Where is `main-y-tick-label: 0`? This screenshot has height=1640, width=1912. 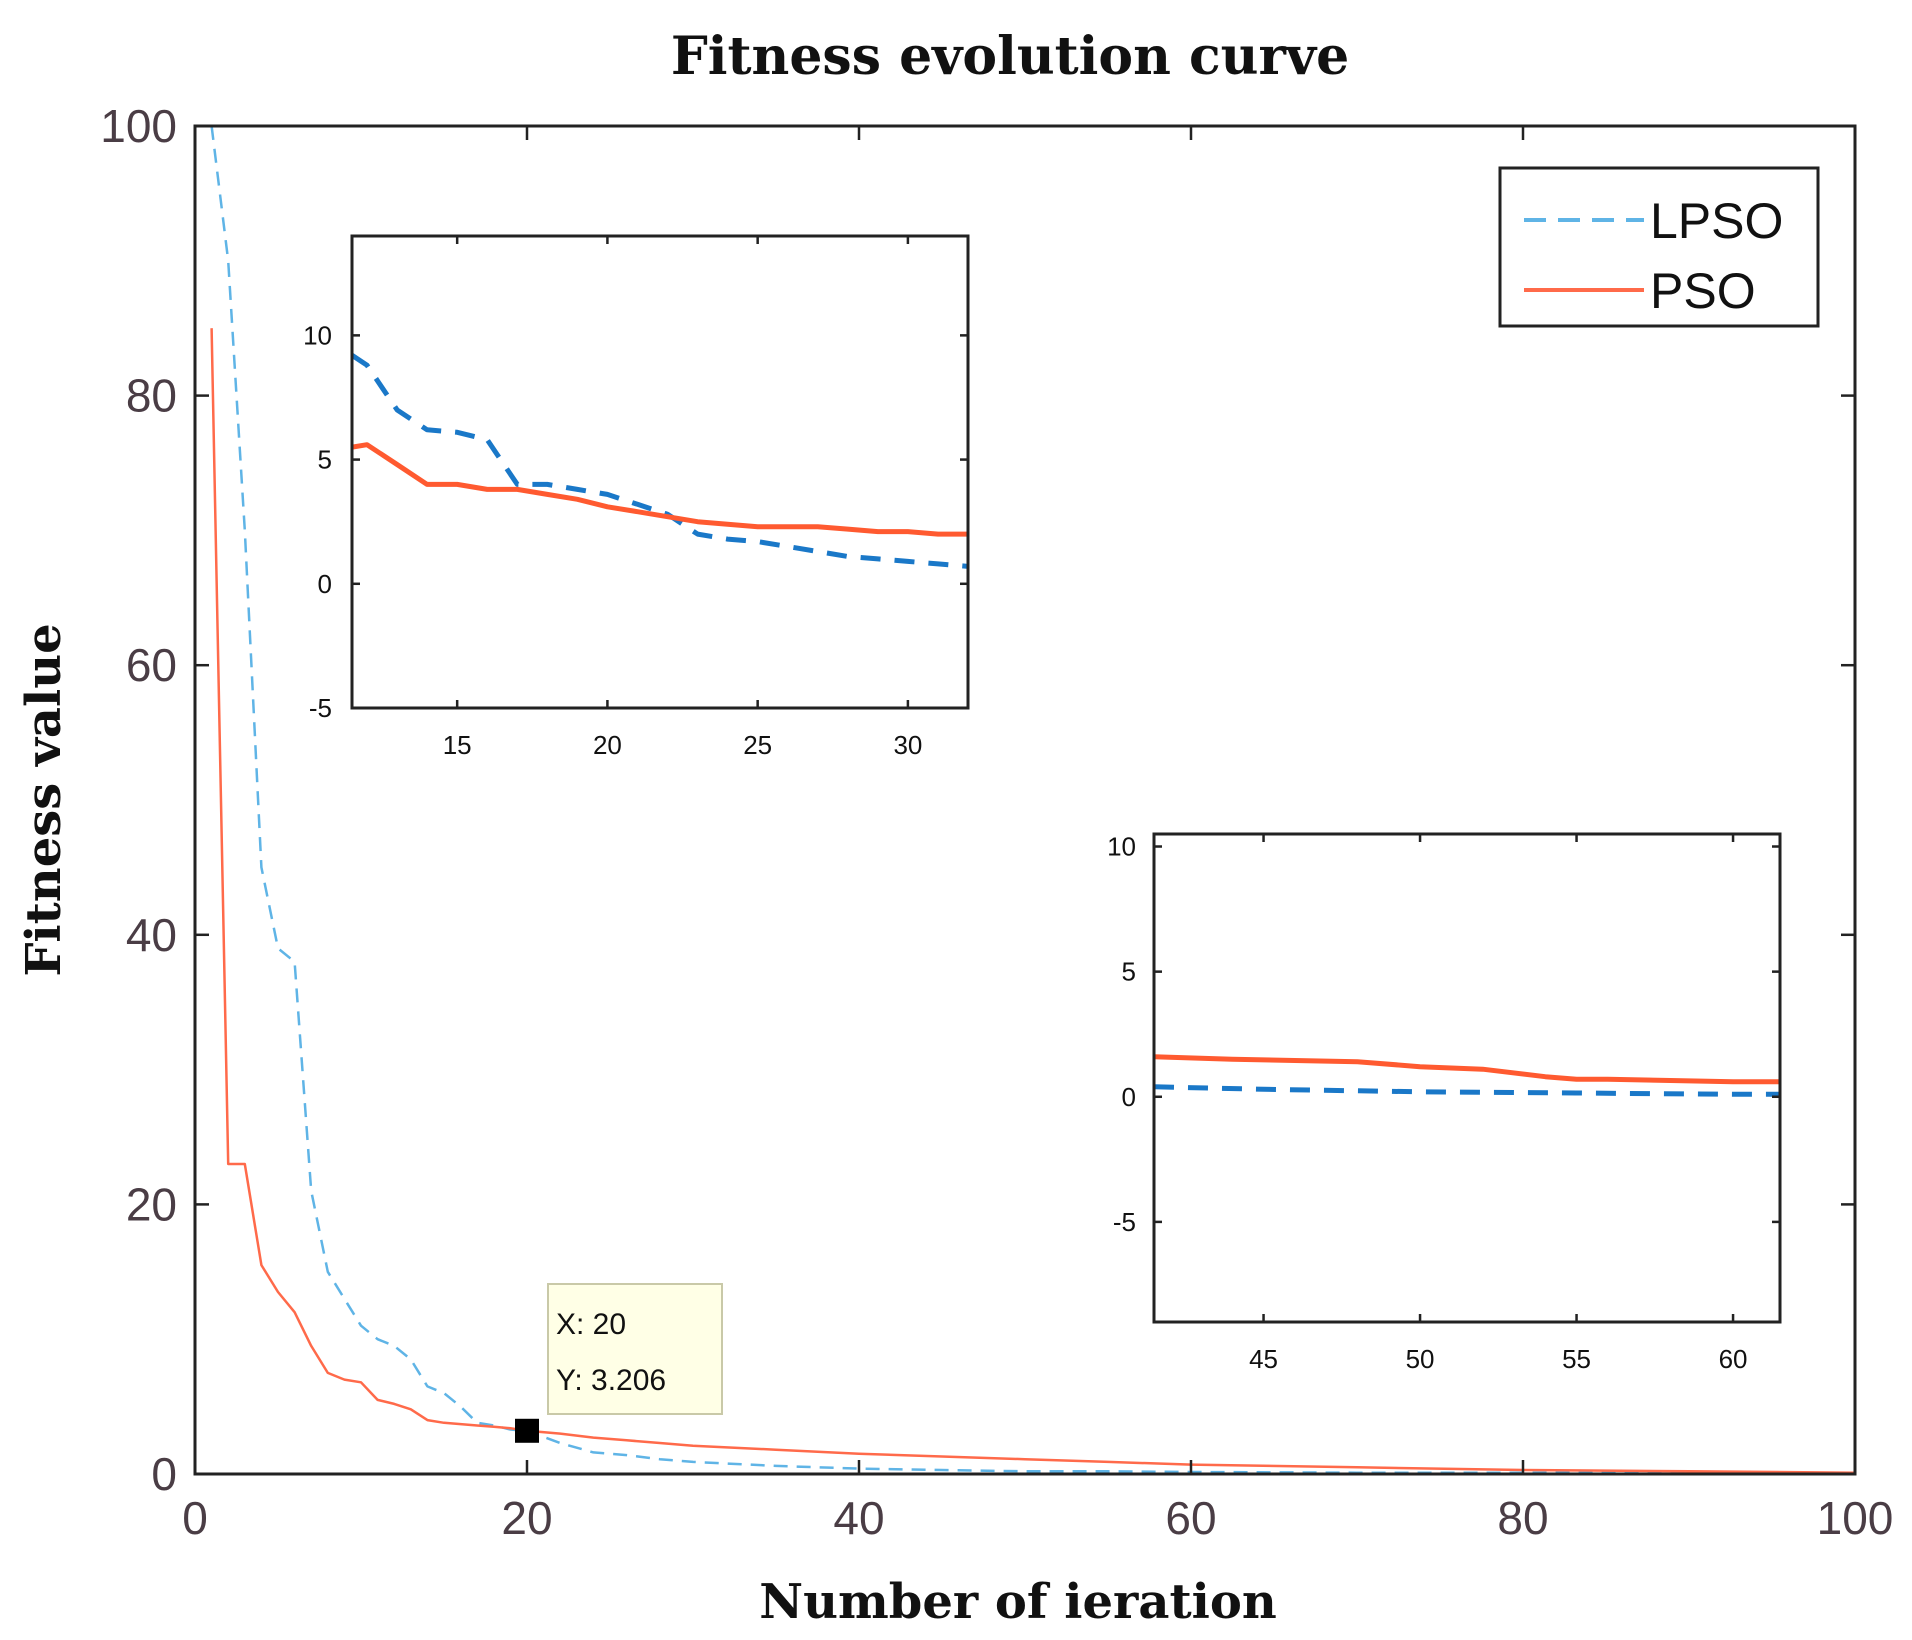 main-y-tick-label: 0 is located at coordinates (164, 1474).